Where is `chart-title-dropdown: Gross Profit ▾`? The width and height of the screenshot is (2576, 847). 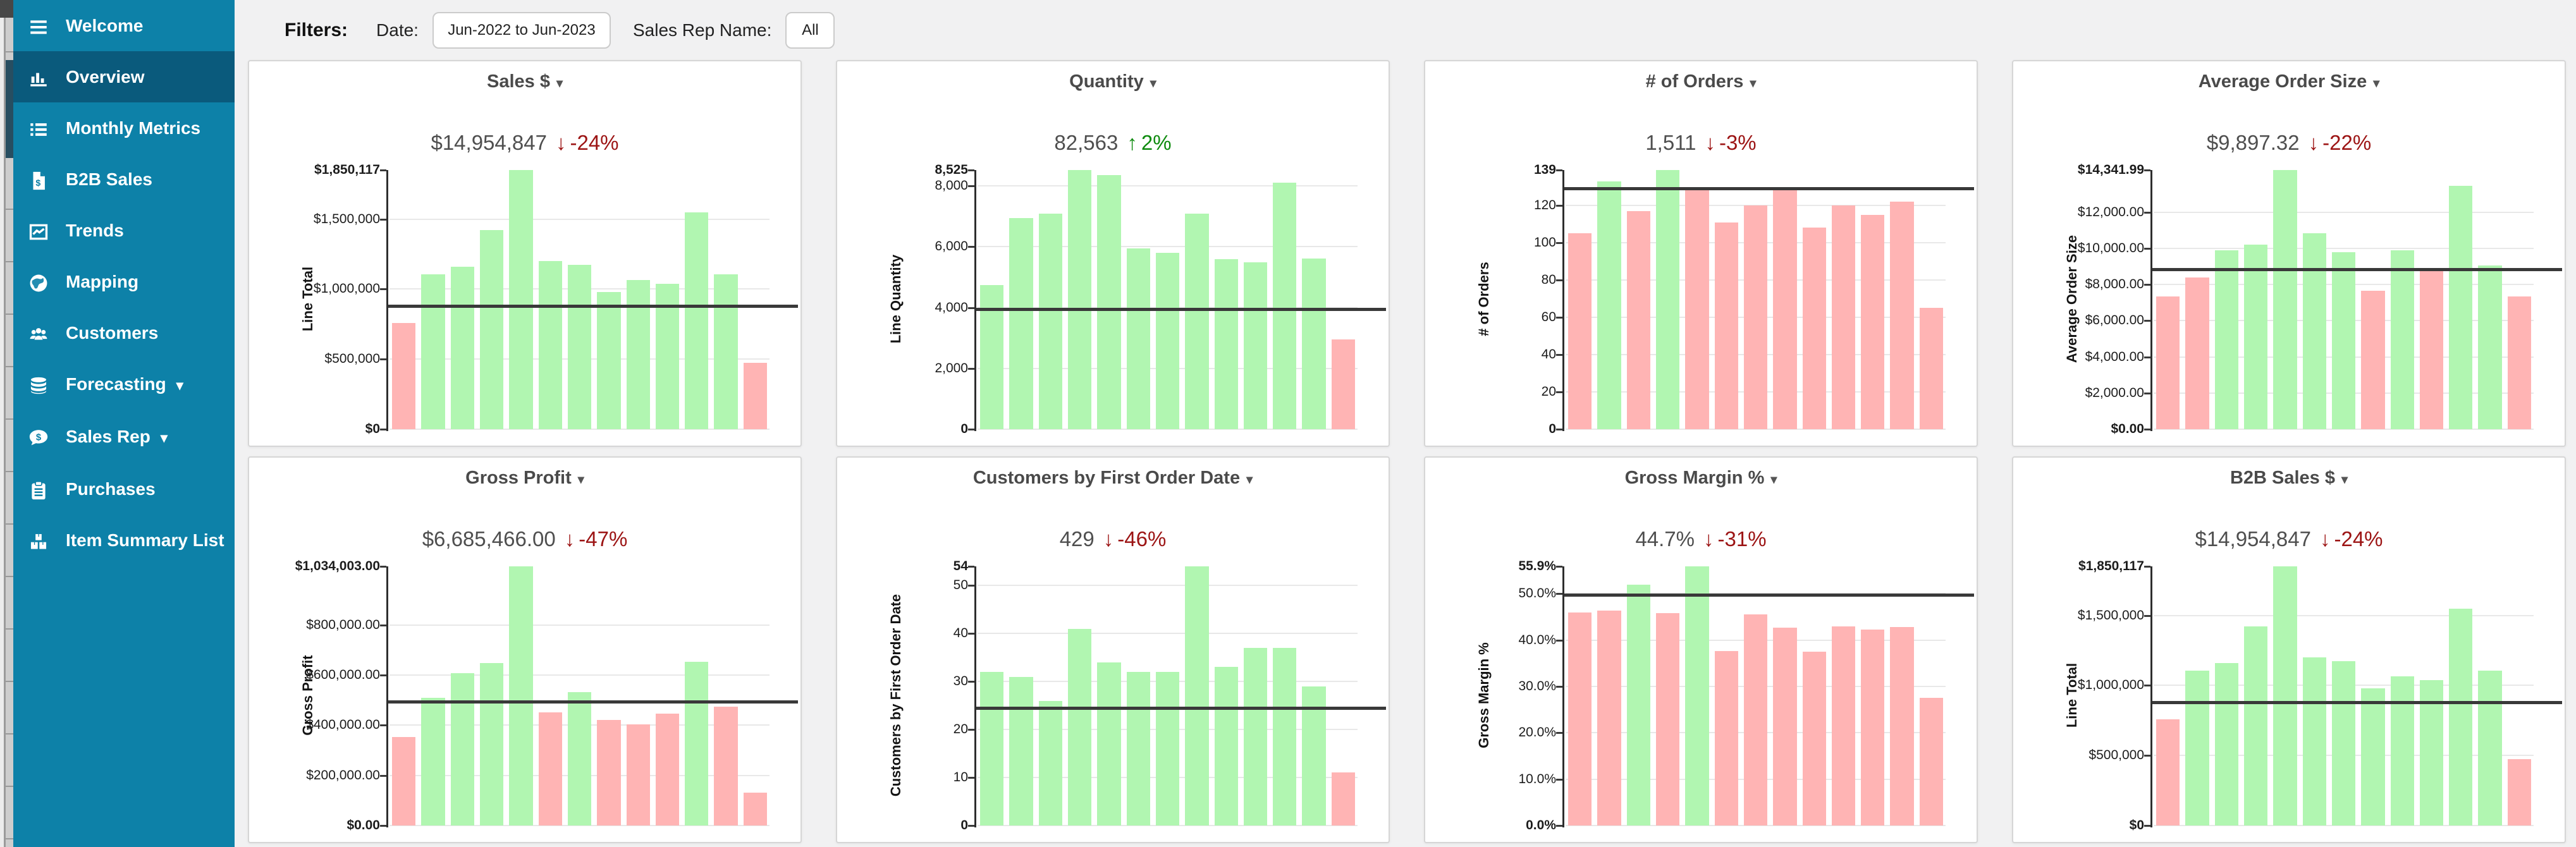 chart-title-dropdown: Gross Profit ▾ is located at coordinates (524, 478).